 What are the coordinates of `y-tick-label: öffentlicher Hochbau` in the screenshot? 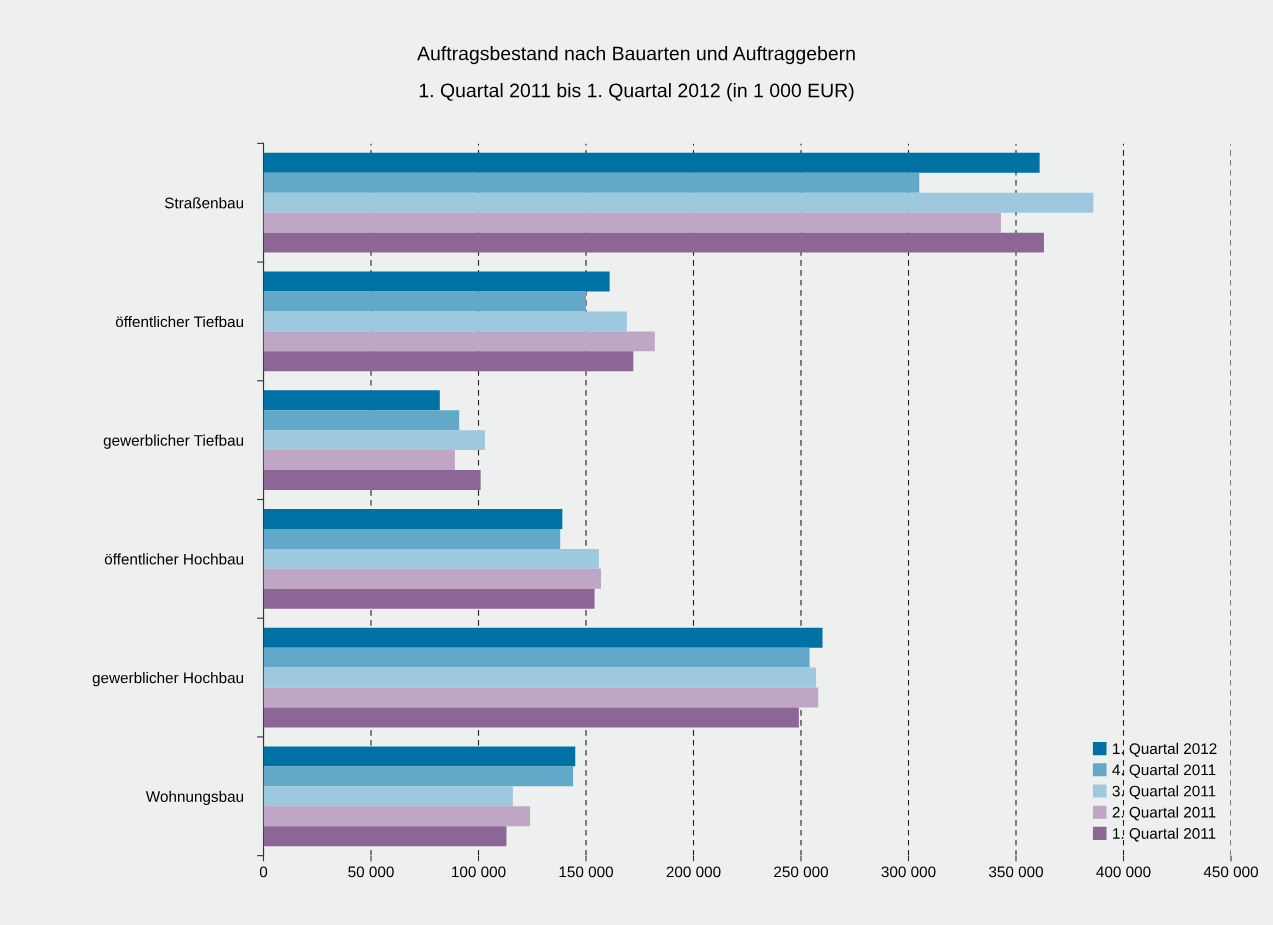 It's located at (174, 559).